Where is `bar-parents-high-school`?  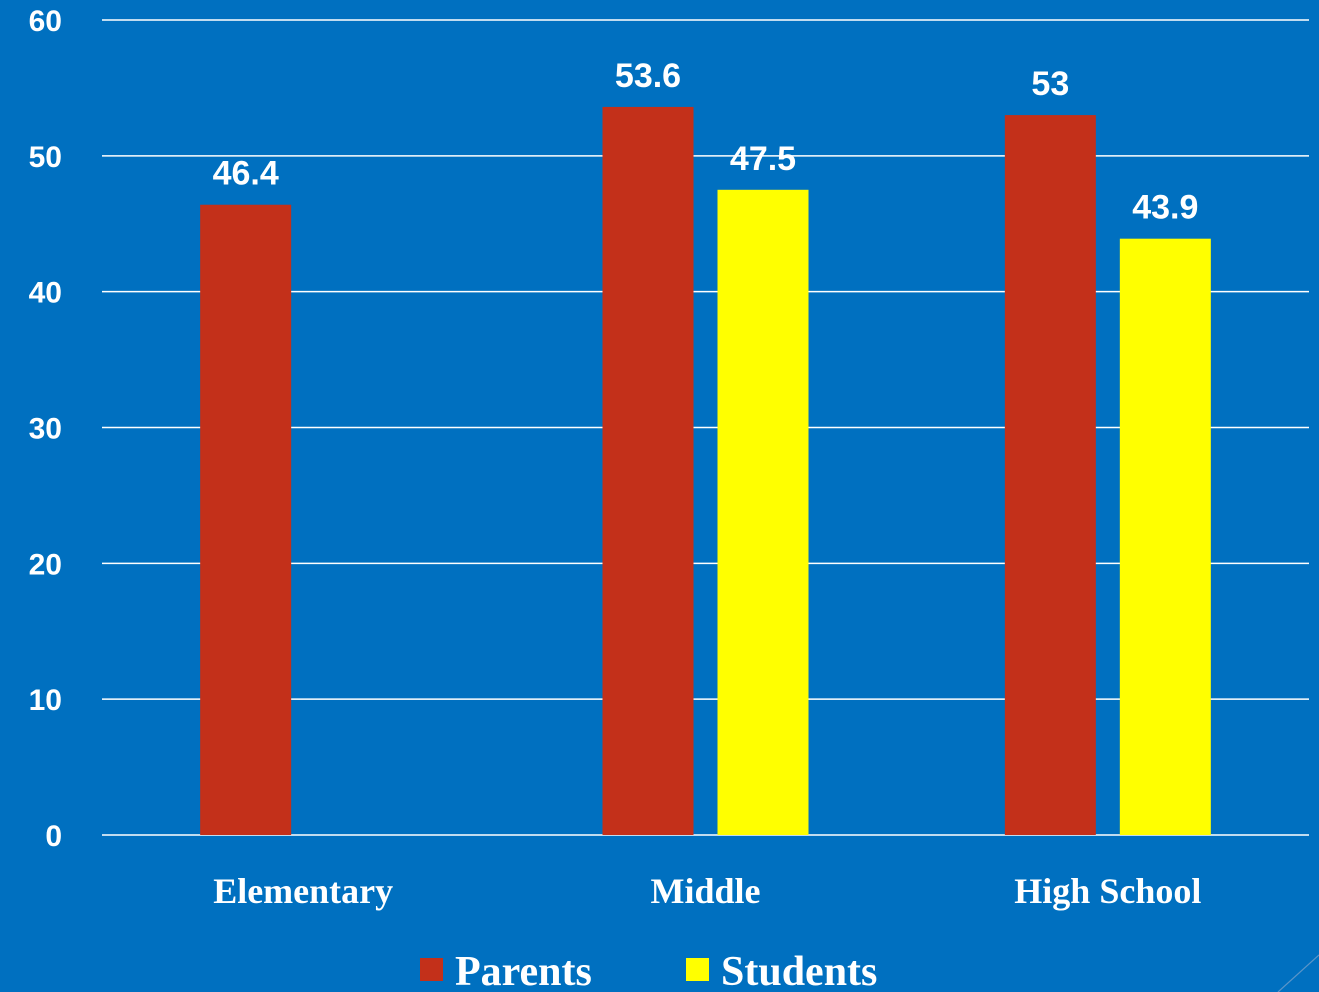 bar-parents-high-school is located at coordinates (1050, 475).